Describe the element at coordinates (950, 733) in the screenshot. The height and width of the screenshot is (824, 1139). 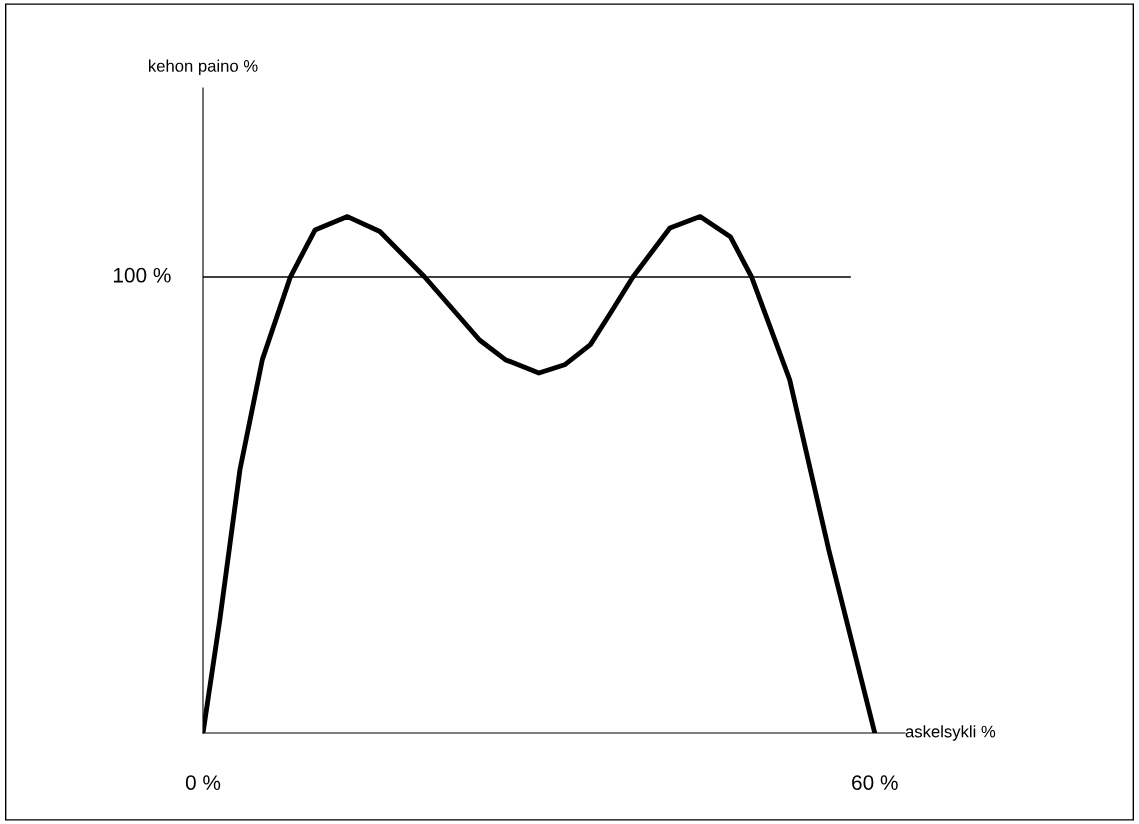
I see `x-axis-title: askelsykli %` at that location.